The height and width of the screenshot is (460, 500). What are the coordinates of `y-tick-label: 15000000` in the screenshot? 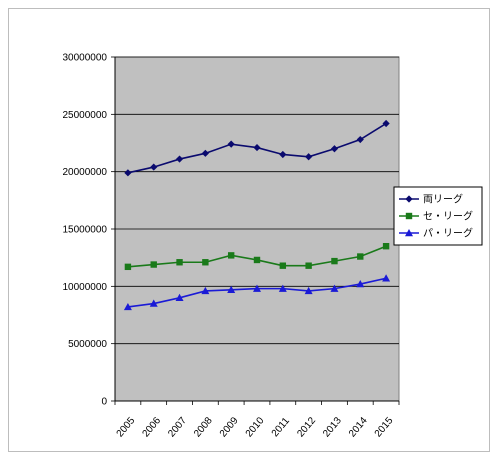 It's located at (85, 230).